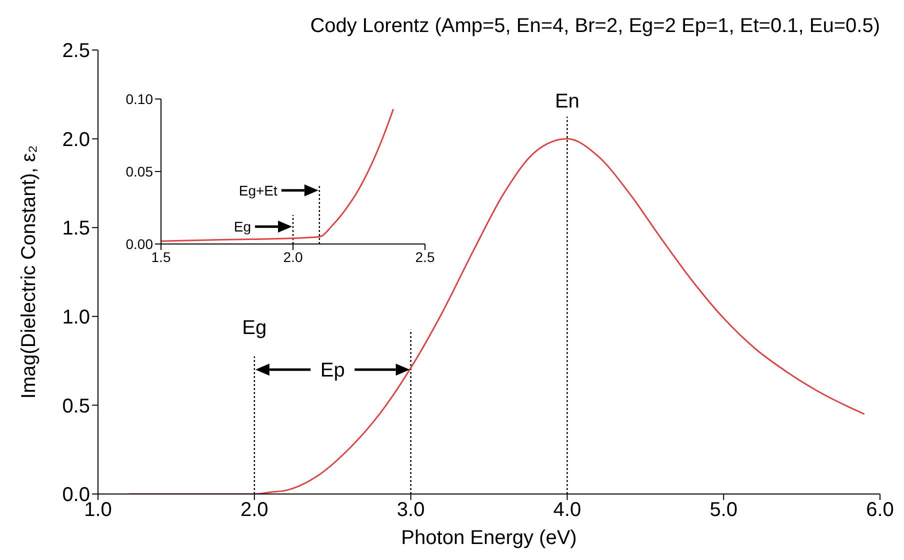 The width and height of the screenshot is (904, 560). What do you see at coordinates (140, 171) in the screenshot?
I see `y-tick-label: 0.05` at bounding box center [140, 171].